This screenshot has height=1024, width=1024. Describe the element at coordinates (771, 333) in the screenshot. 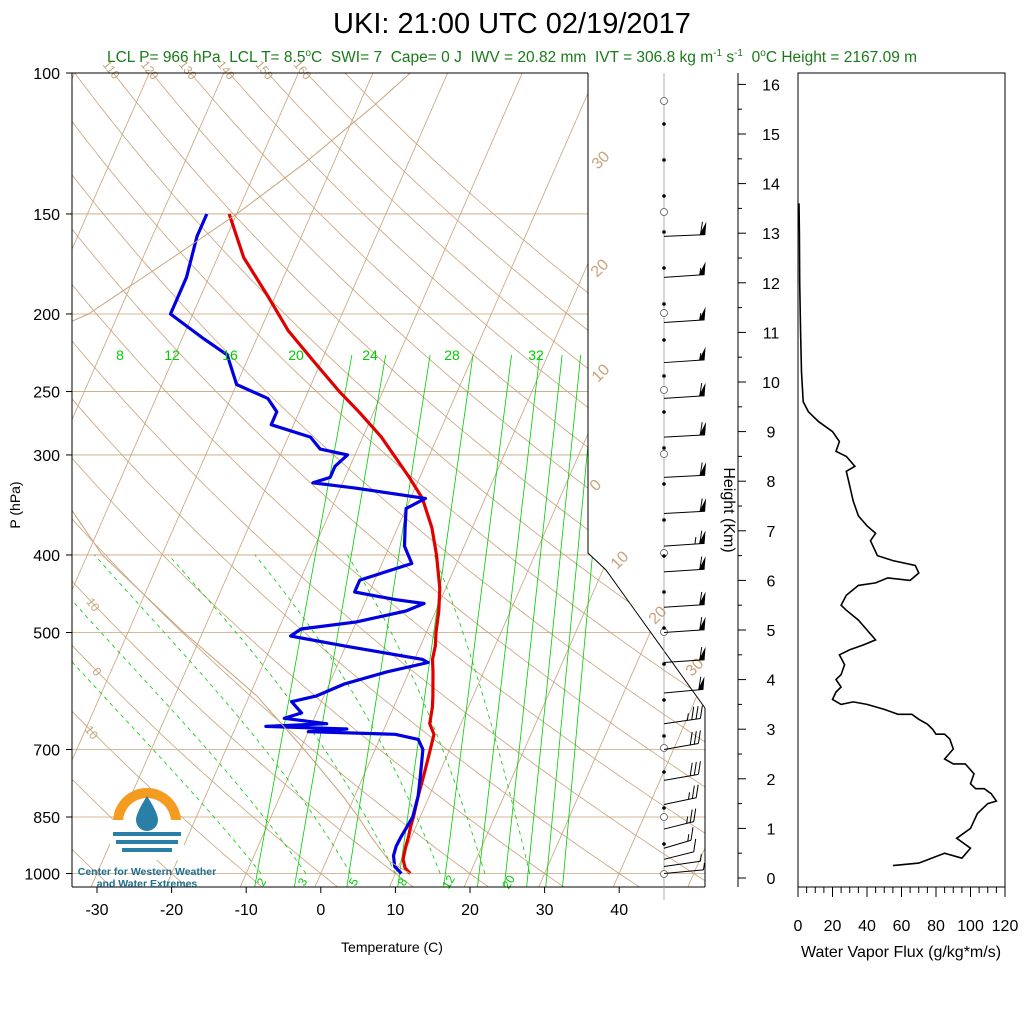

I see `height-tick-label: 11` at that location.